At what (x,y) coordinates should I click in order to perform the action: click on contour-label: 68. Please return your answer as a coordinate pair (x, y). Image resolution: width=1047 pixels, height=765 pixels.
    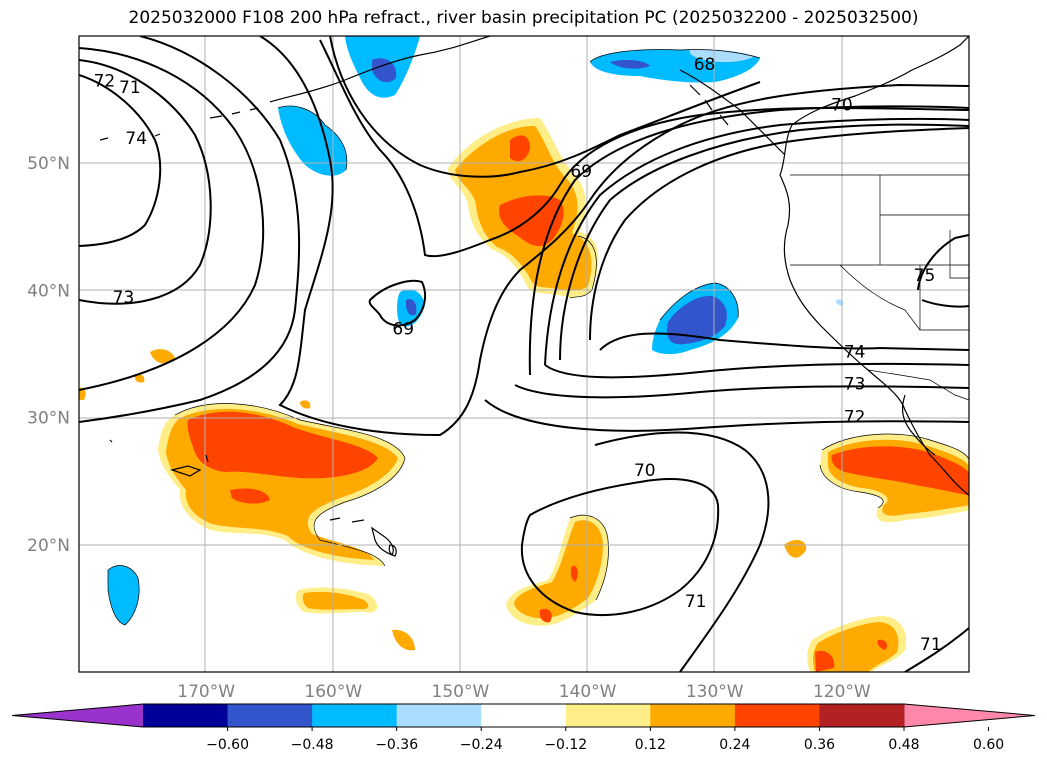
    Looking at the image, I should click on (705, 65).